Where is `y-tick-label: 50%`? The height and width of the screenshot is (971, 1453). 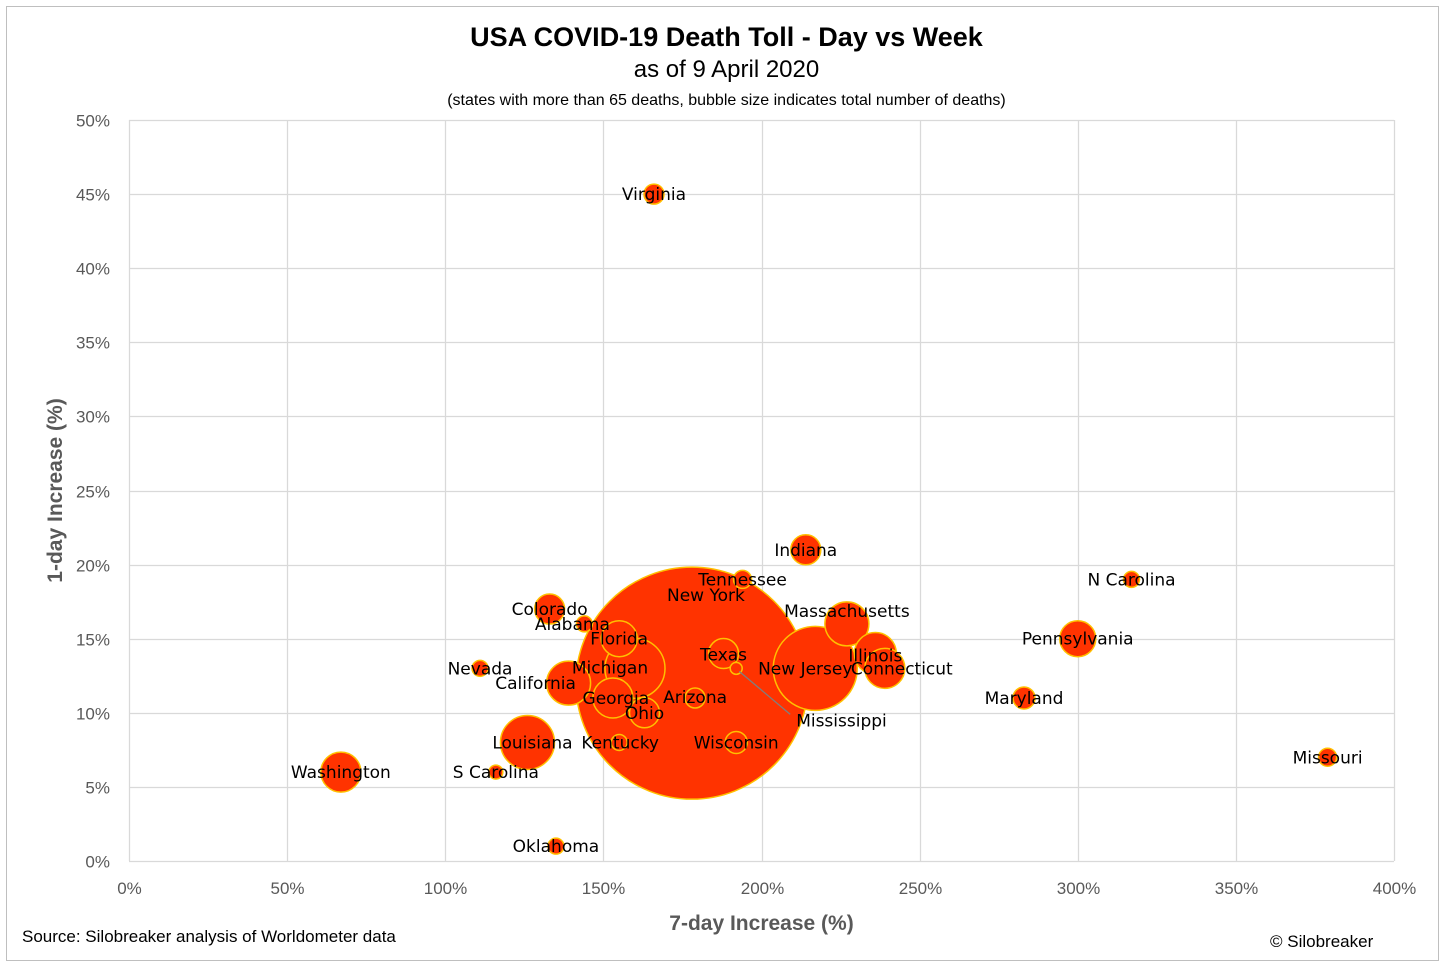 y-tick-label: 50% is located at coordinates (93, 121).